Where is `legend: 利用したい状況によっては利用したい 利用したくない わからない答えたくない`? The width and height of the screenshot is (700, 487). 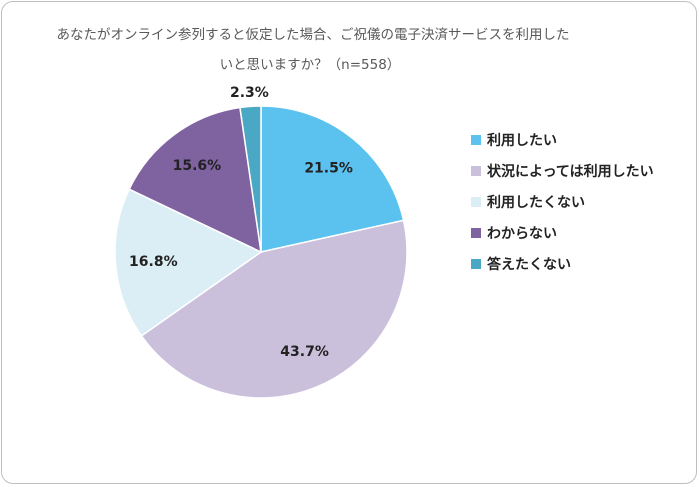
legend: 利用したい状況によっては利用したい 利用したくない わからない答えたくない is located at coordinates (562, 201).